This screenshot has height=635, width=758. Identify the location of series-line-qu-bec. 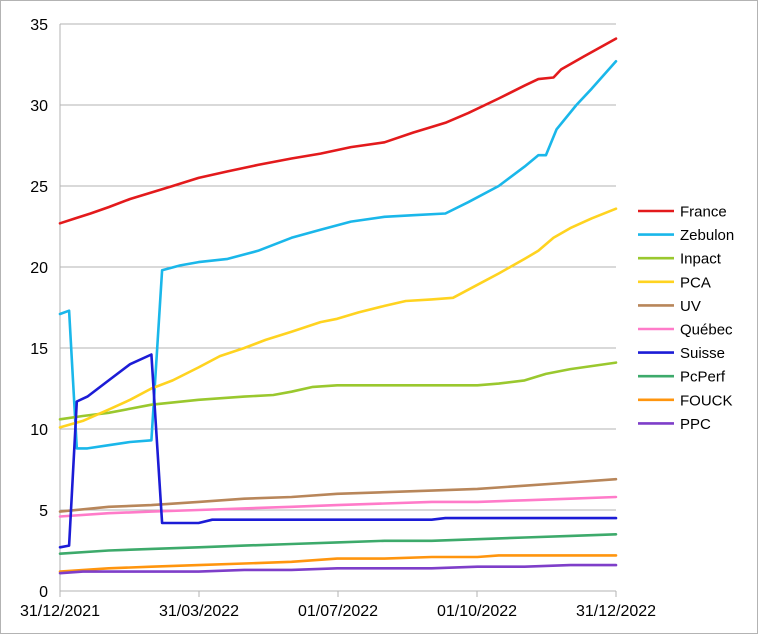
(338, 506).